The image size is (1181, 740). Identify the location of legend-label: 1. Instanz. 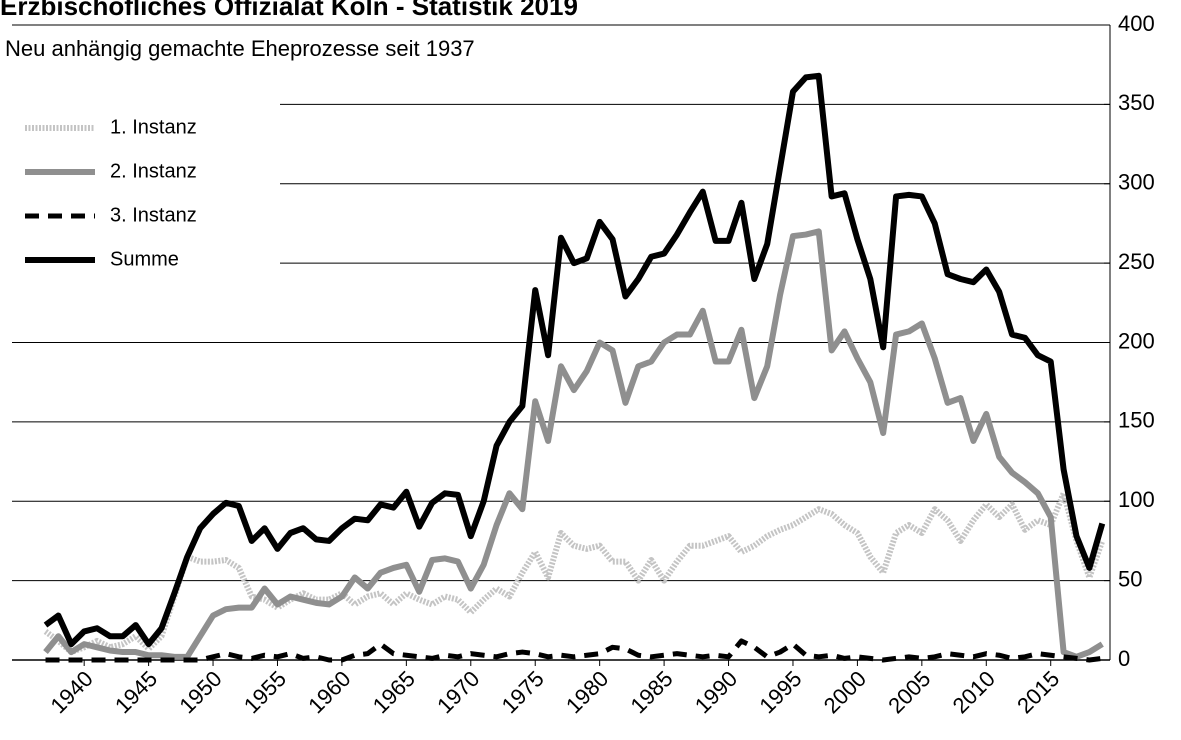
(153, 127).